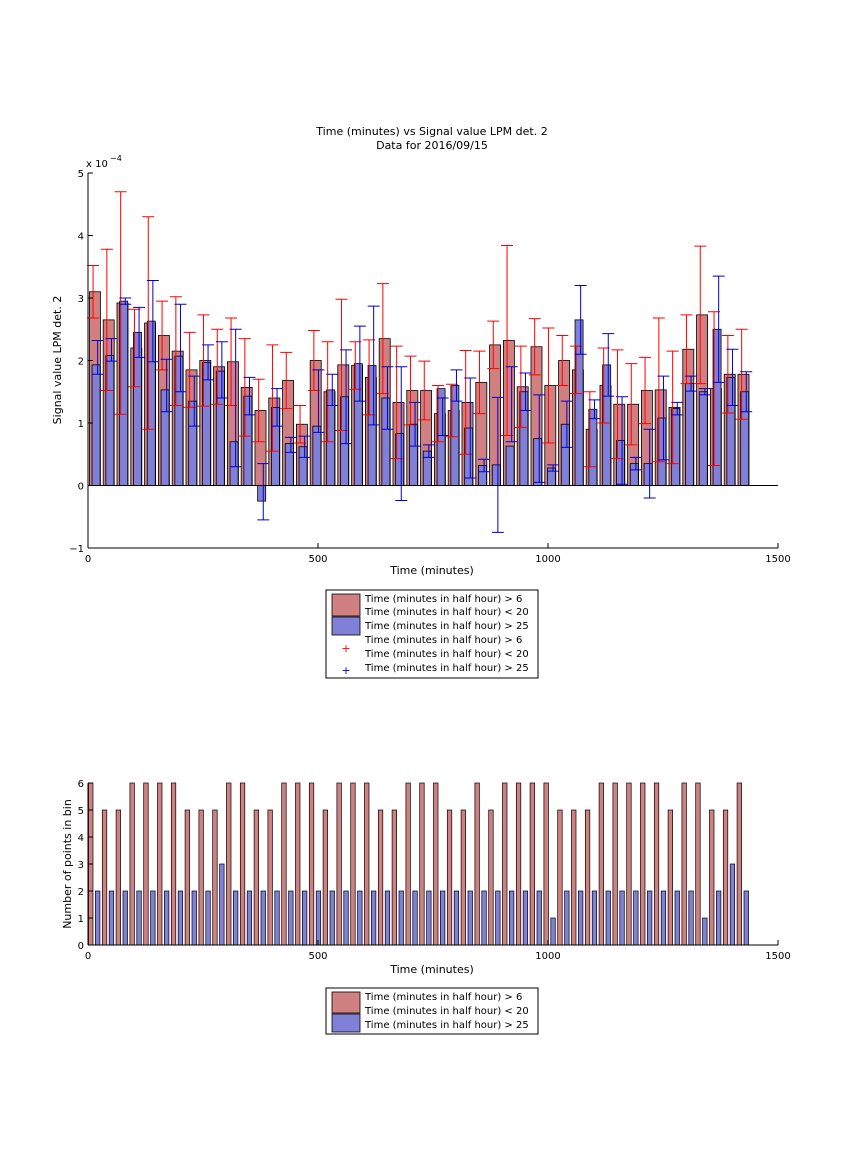 The image size is (864, 1152). I want to click on svg-text: −4, so click(116, 158).